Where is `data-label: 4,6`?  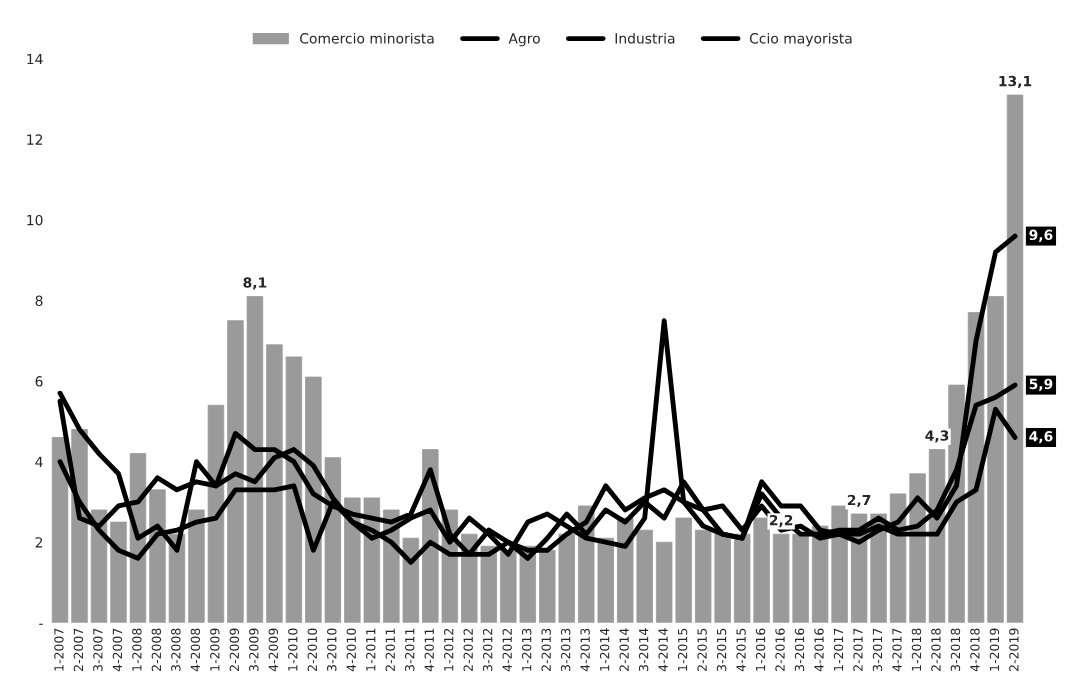 data-label: 4,6 is located at coordinates (1041, 437).